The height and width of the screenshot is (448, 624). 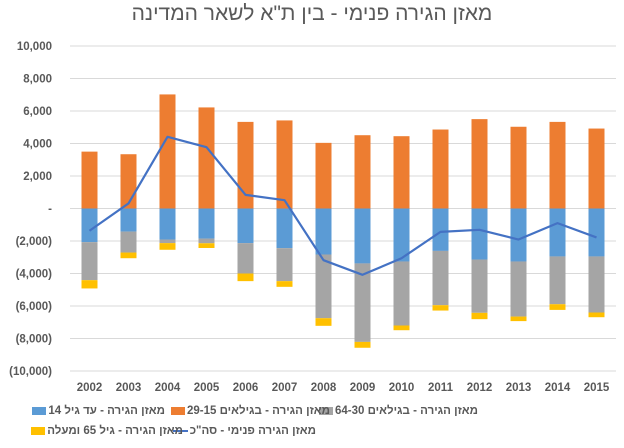 I want to click on y-tick-label: (4,000), so click(x=34, y=275).